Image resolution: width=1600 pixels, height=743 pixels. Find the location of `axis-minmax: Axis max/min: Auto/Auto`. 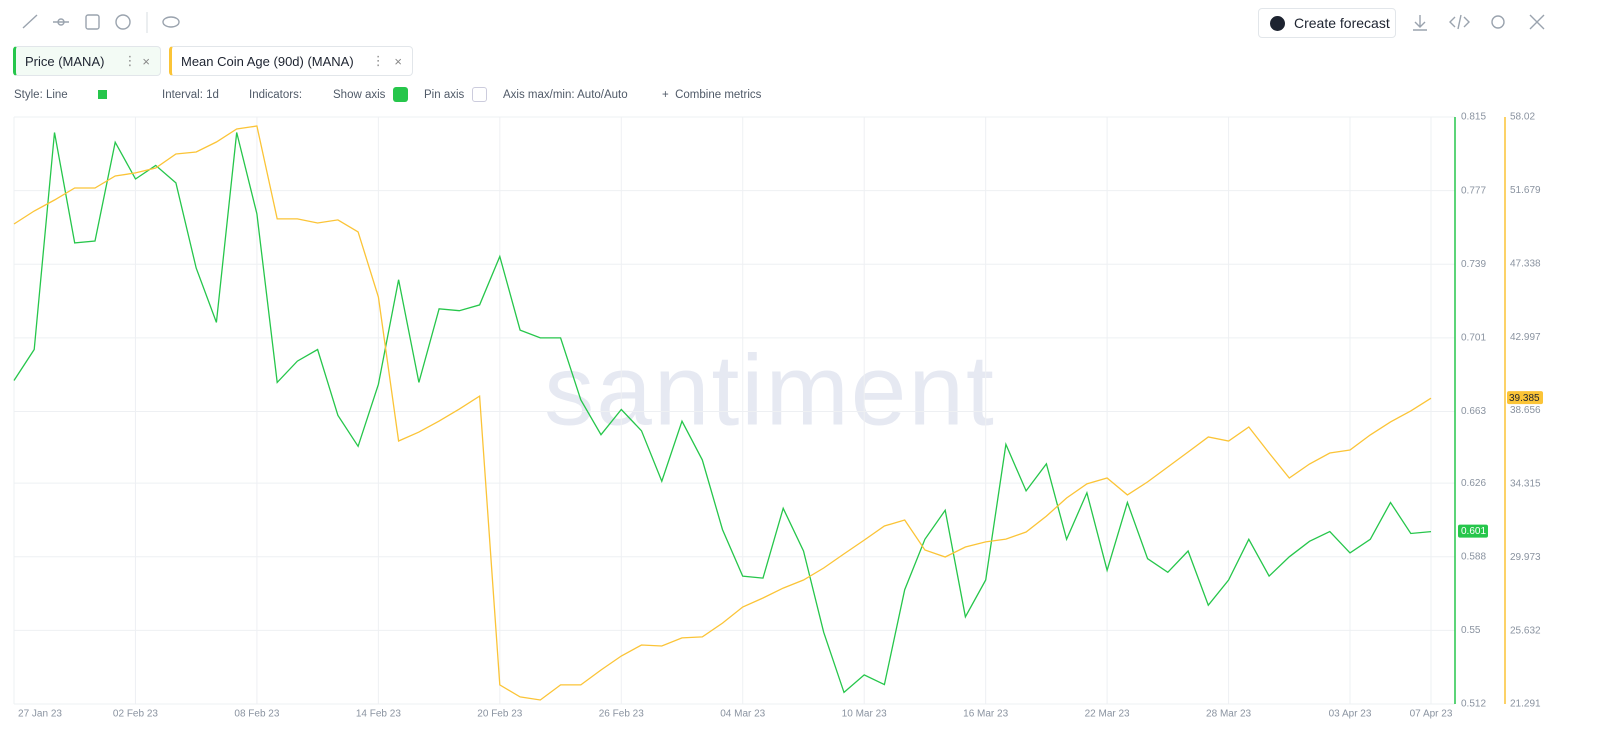

axis-minmax: Axis max/min: Auto/Auto is located at coordinates (565, 95).